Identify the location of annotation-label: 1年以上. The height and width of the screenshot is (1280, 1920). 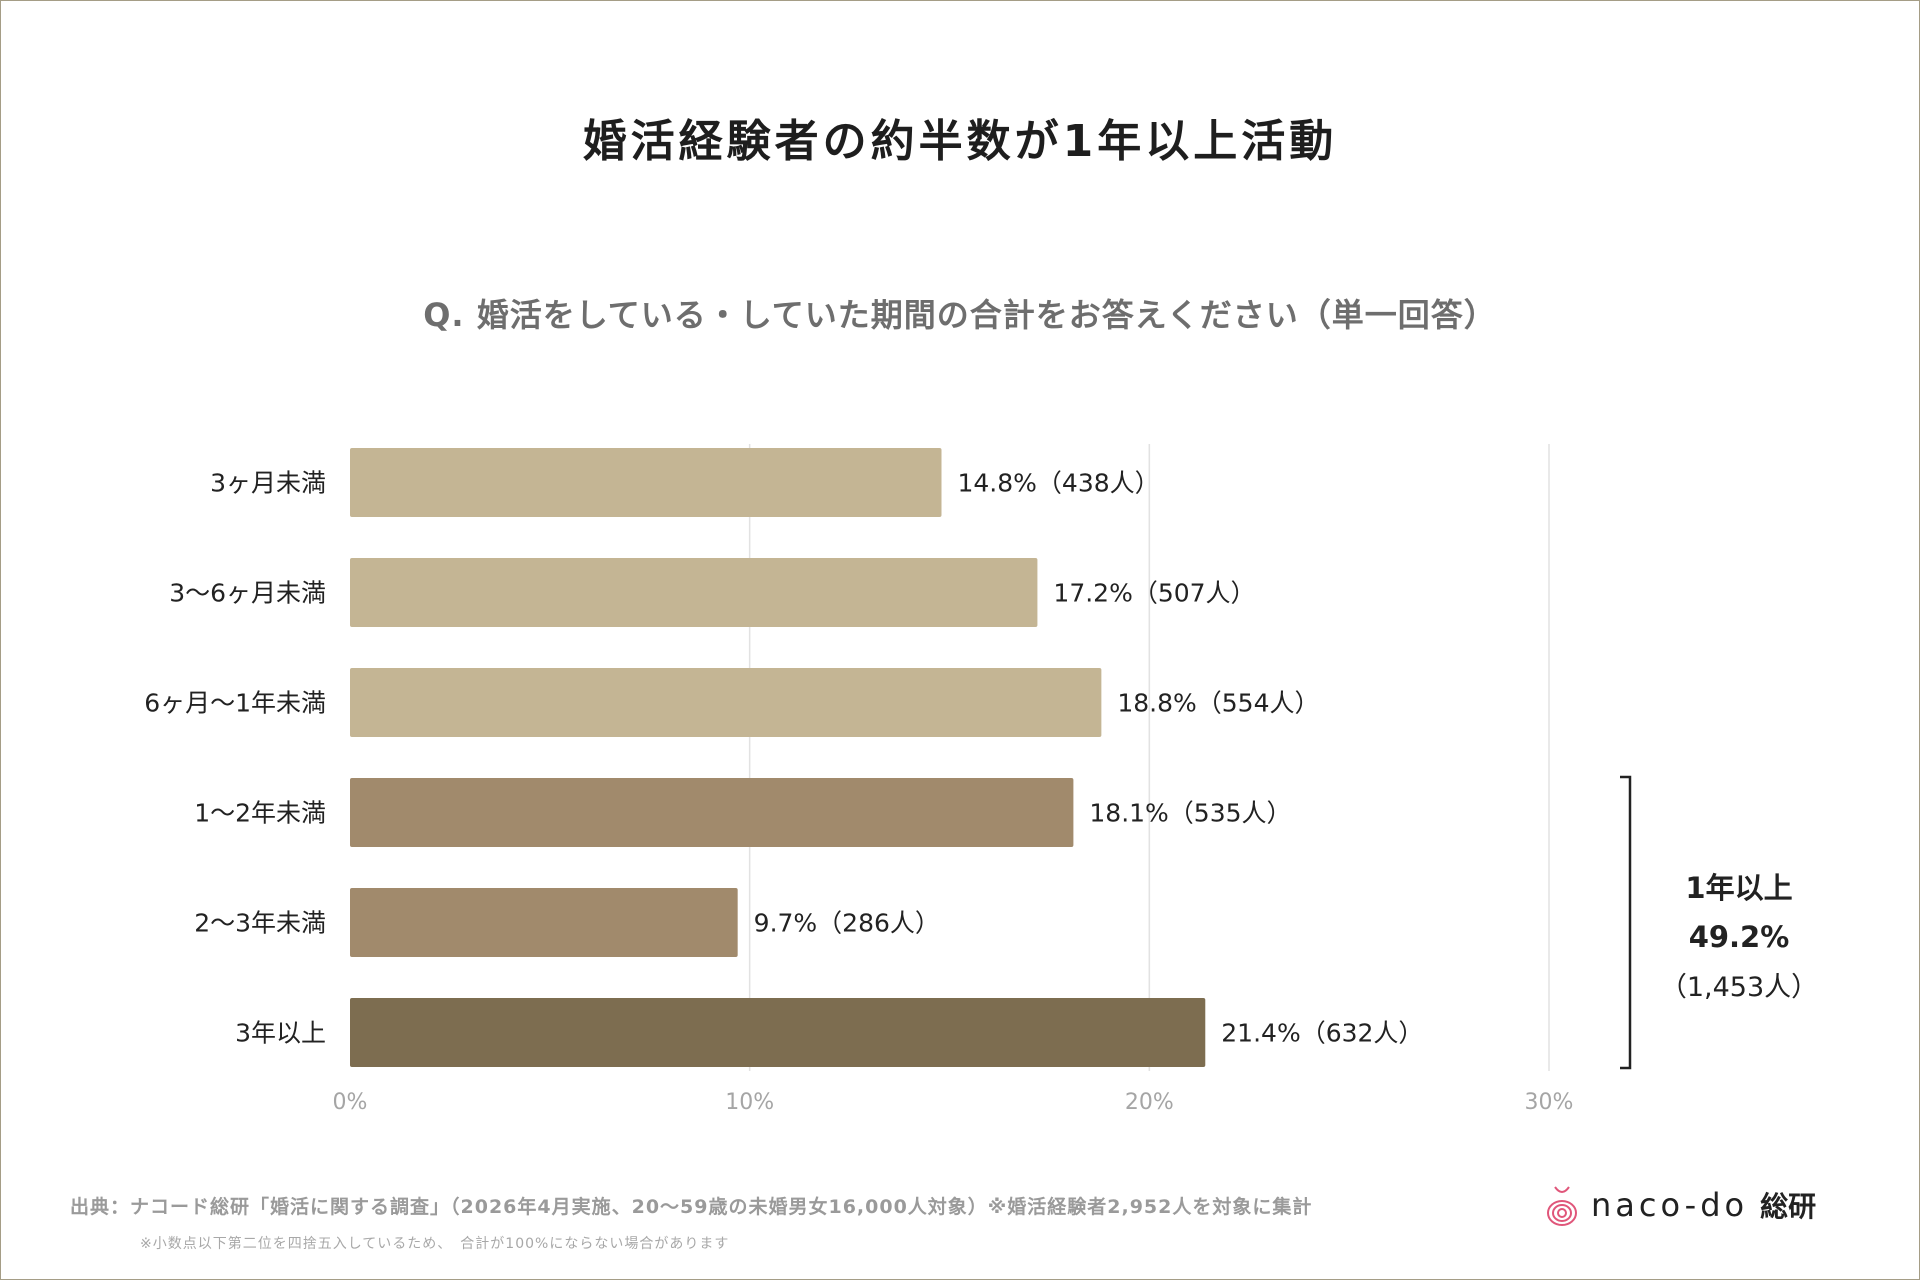
(1738, 888).